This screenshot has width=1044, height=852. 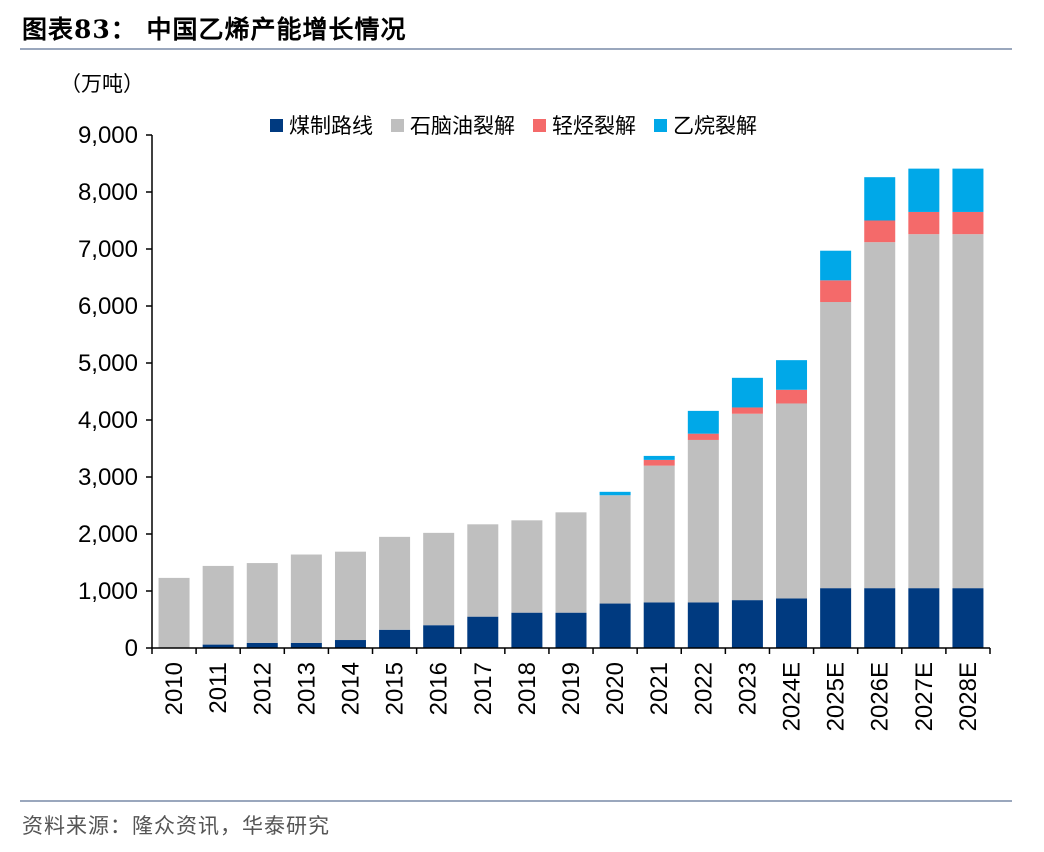 What do you see at coordinates (924, 618) in the screenshot?
I see `bar-coal-2027E` at bounding box center [924, 618].